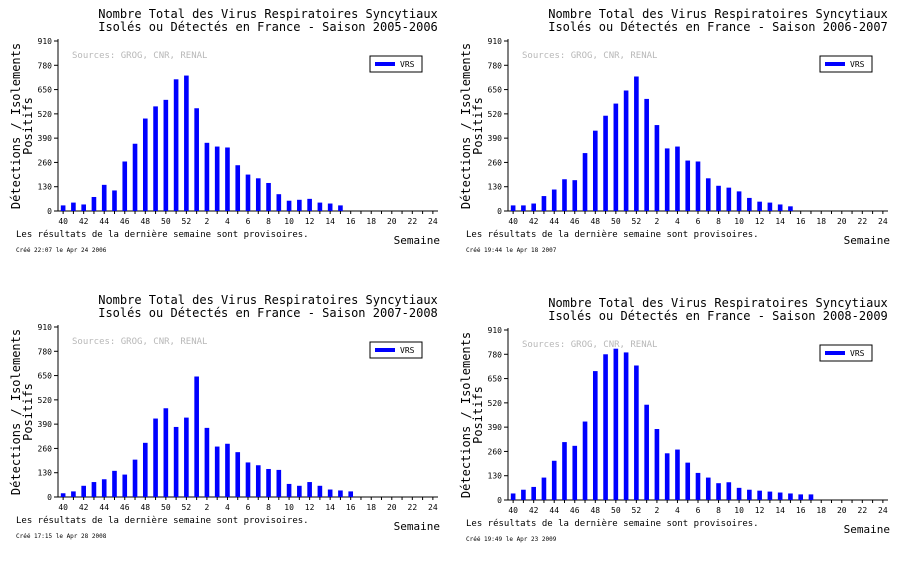  Describe the element at coordinates (289, 507) in the screenshot. I see `x-tick-label: 10` at that location.